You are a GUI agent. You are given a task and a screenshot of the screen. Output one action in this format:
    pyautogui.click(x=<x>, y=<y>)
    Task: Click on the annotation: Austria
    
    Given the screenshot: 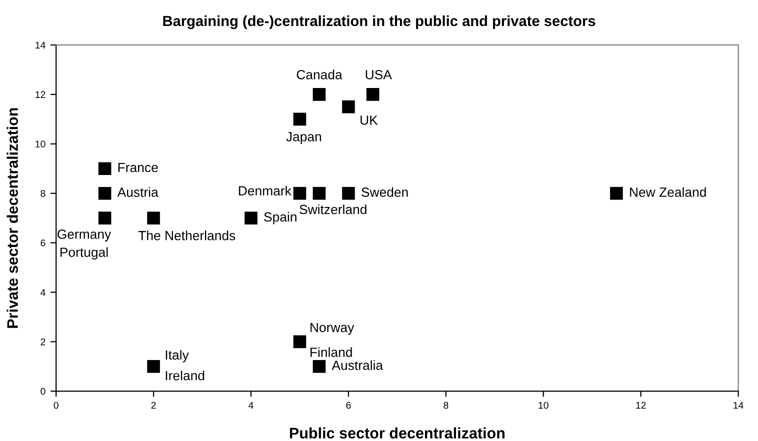 What is the action you would take?
    pyautogui.click(x=137, y=192)
    